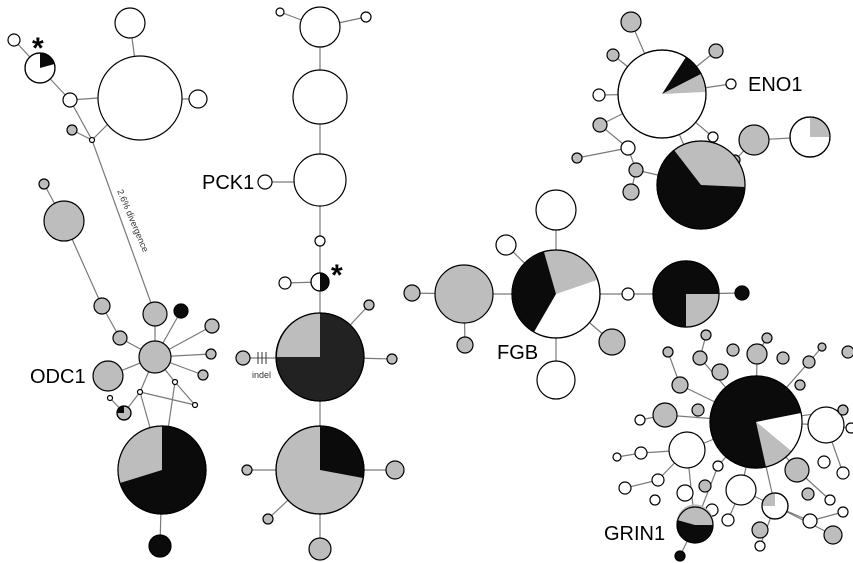  What do you see at coordinates (228, 183) in the screenshot?
I see `gene-label-pck1: PCK1` at bounding box center [228, 183].